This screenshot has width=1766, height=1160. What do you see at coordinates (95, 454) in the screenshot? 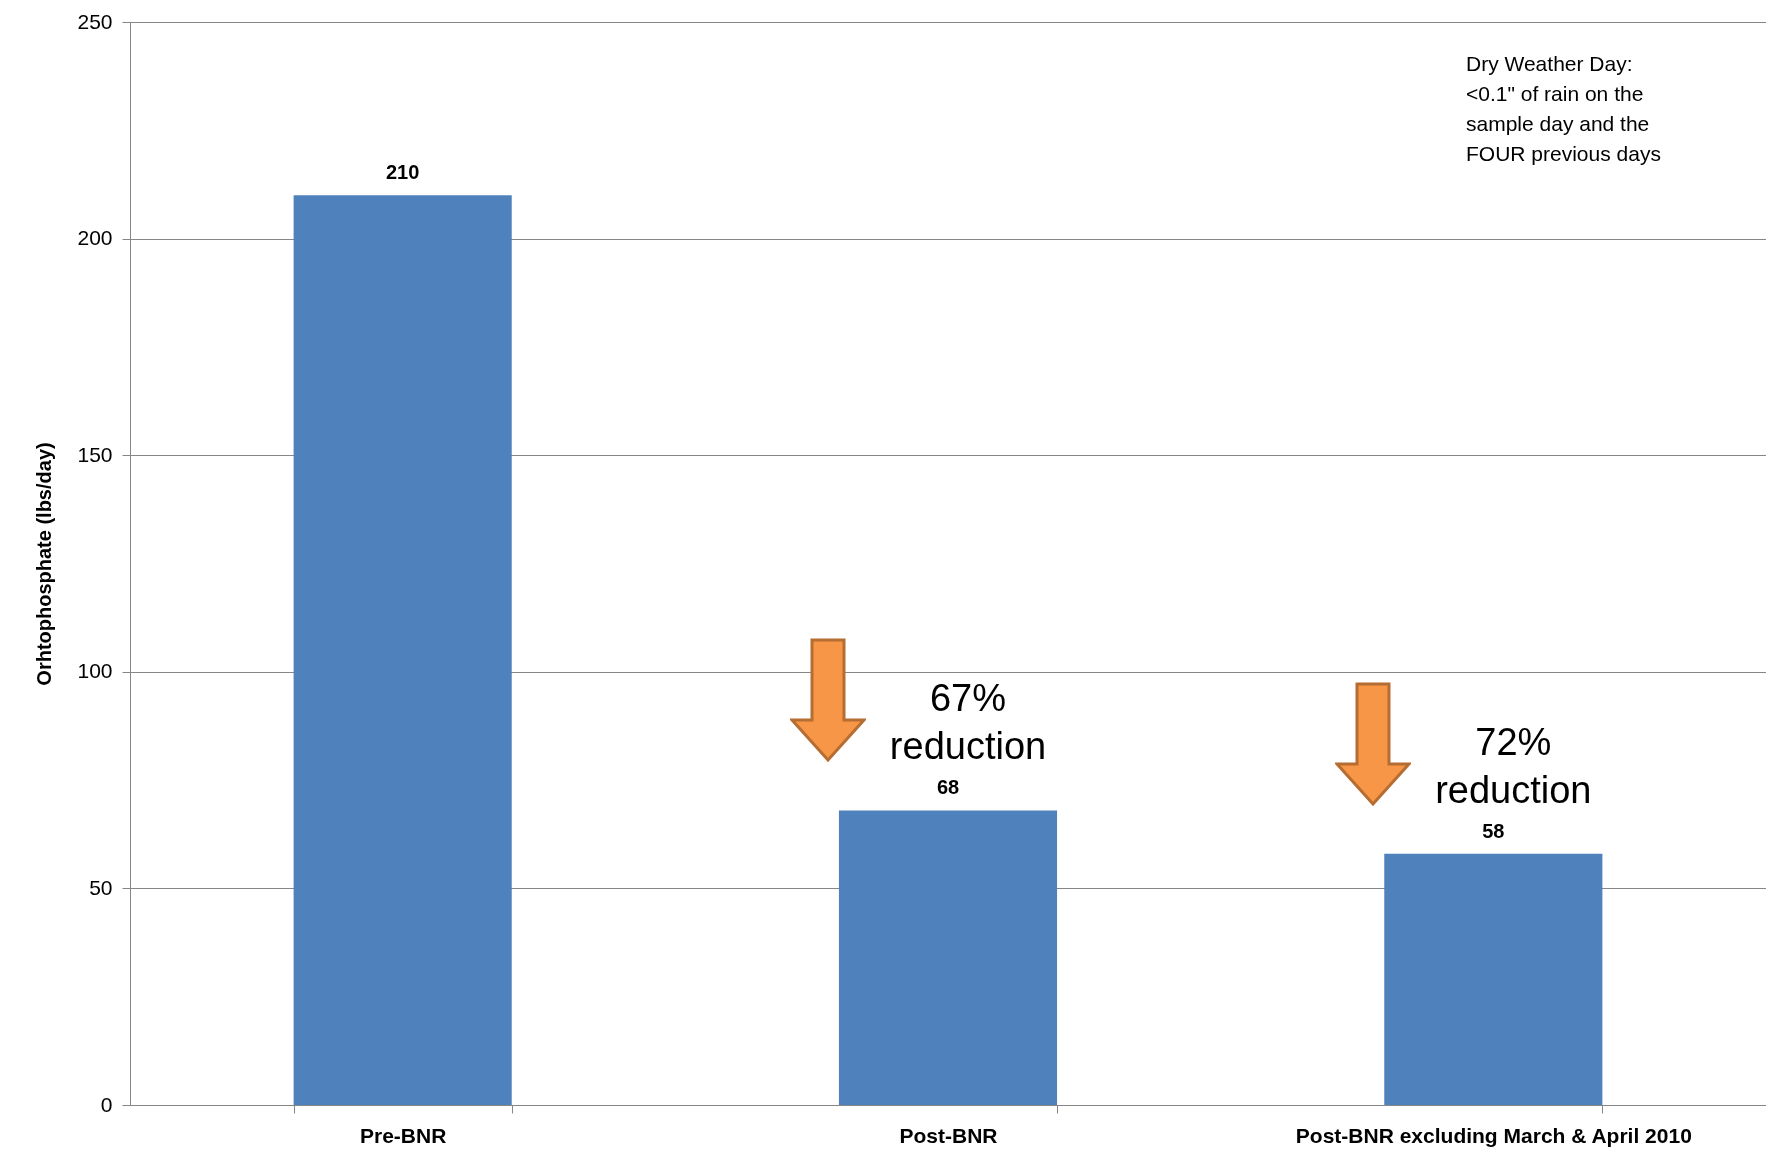
I see `y-tick-label: 150` at bounding box center [95, 454].